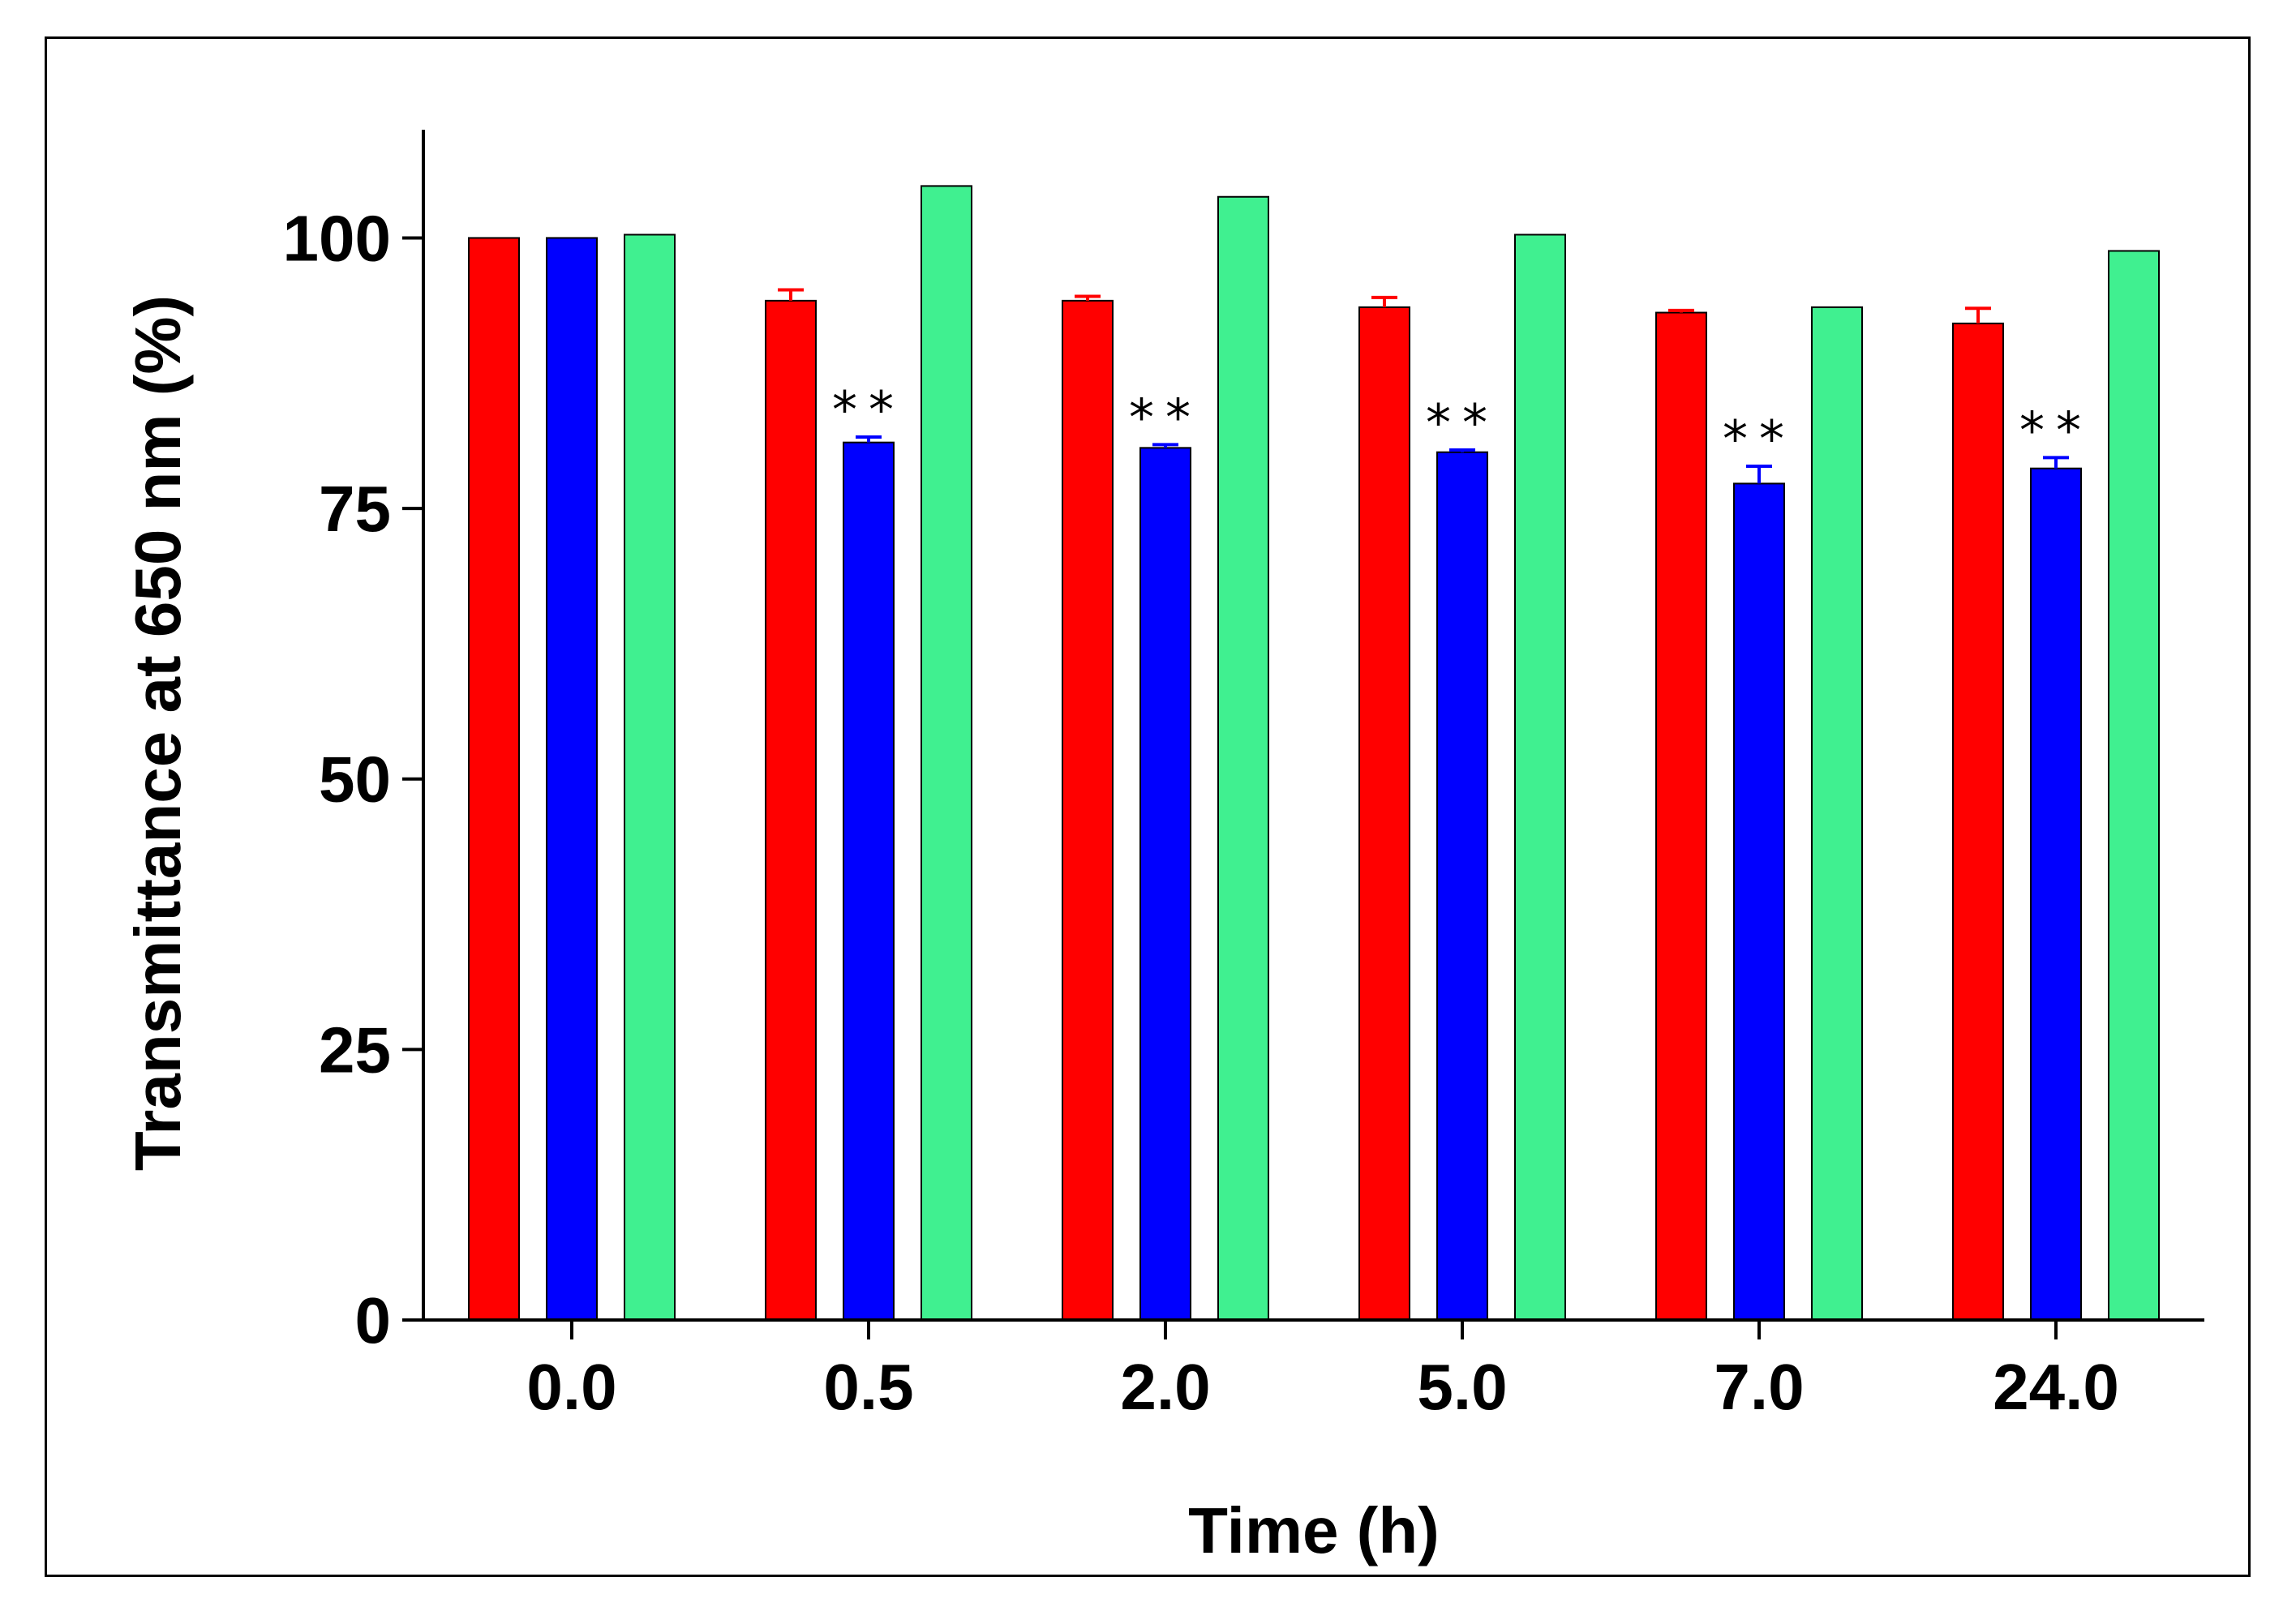 Image resolution: width=2296 pixels, height=1620 pixels. I want to click on y-tick-label: 25, so click(355, 1050).